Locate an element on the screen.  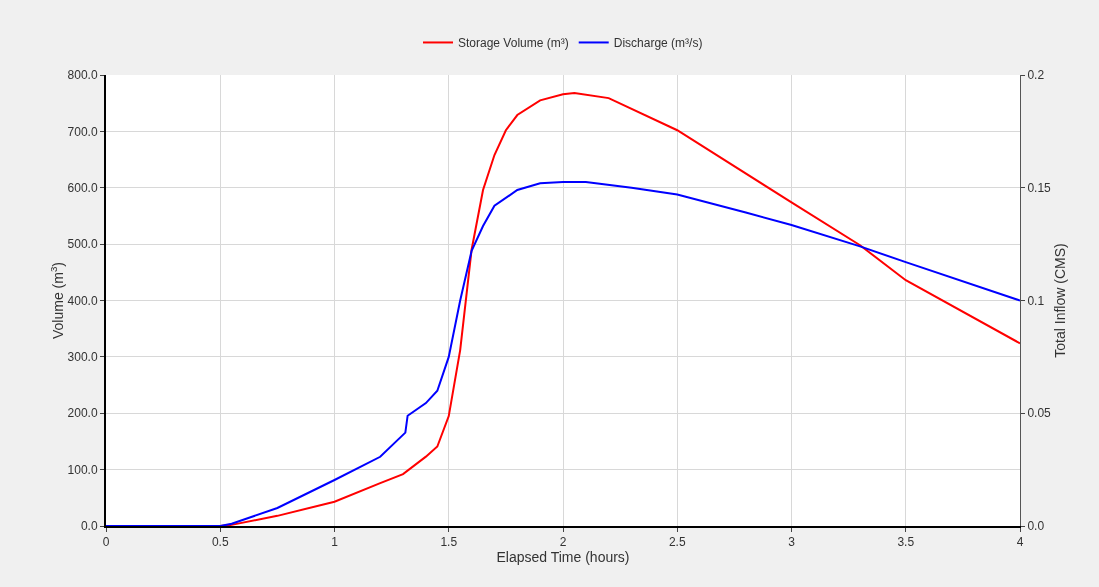
x-axis-title: Elapsed Time (hours) is located at coordinates (563, 557).